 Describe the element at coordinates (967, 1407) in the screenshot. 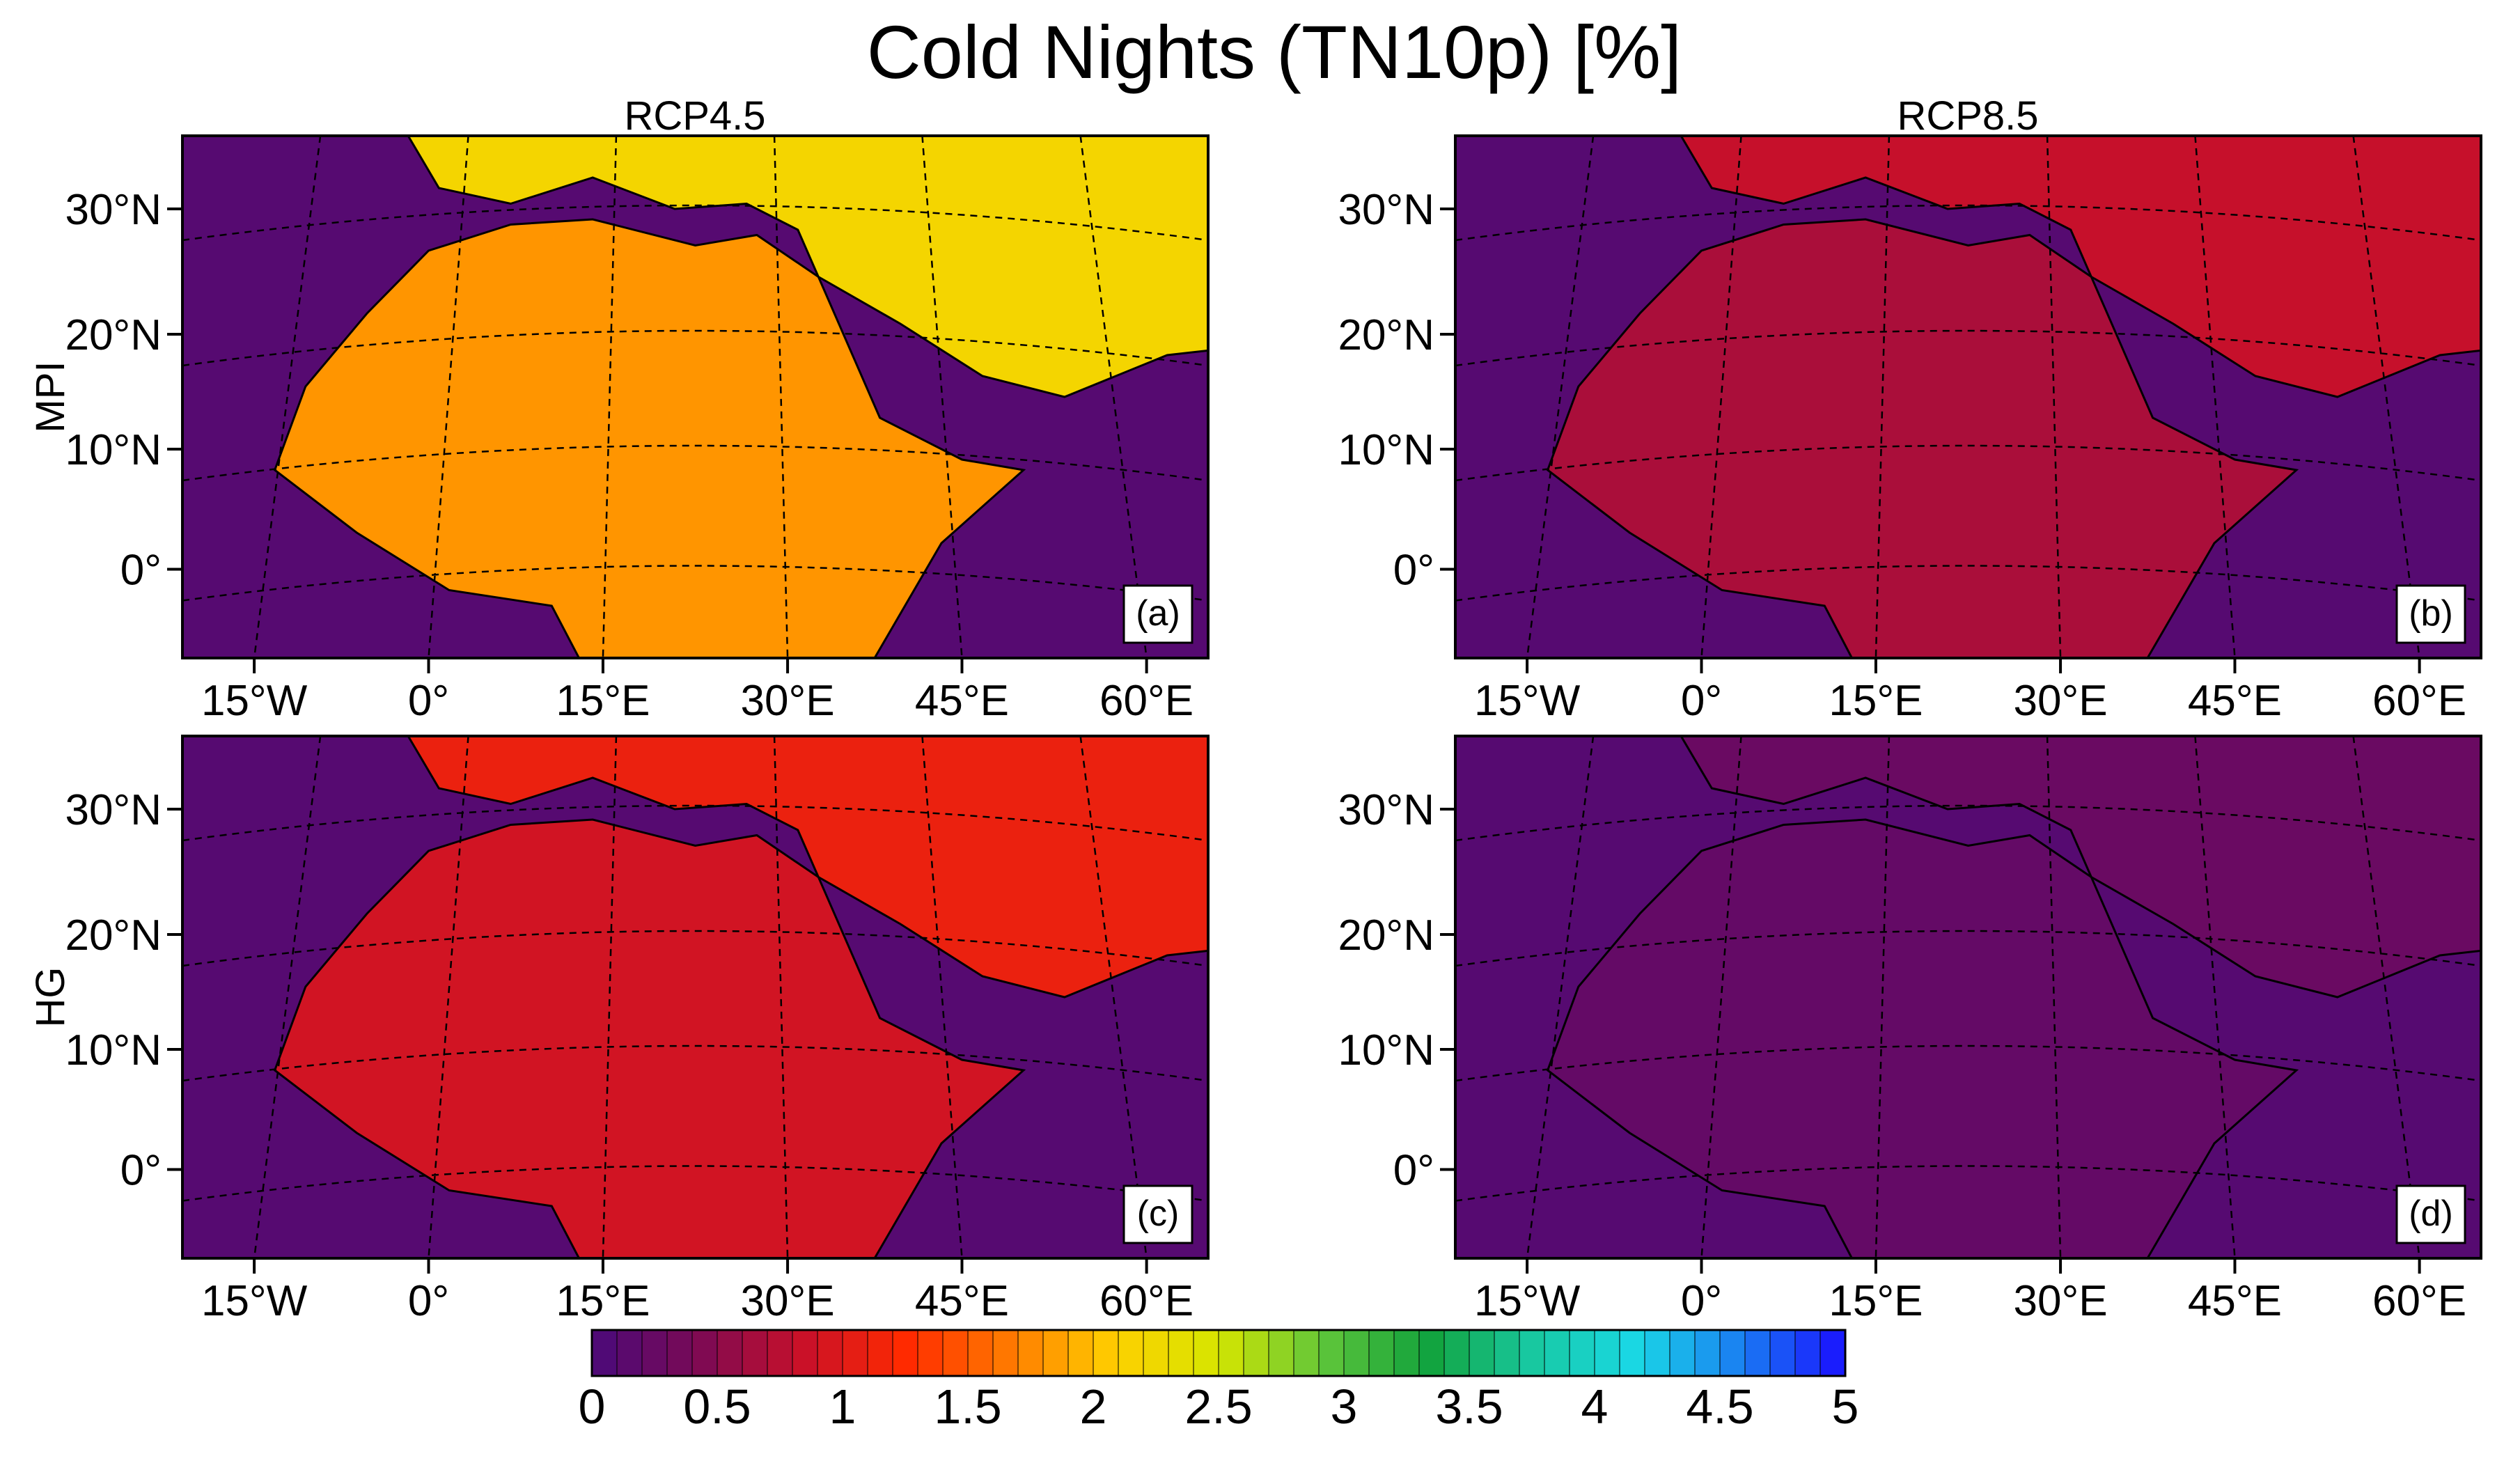

I see `colorbar-tick-label: 1.5` at that location.